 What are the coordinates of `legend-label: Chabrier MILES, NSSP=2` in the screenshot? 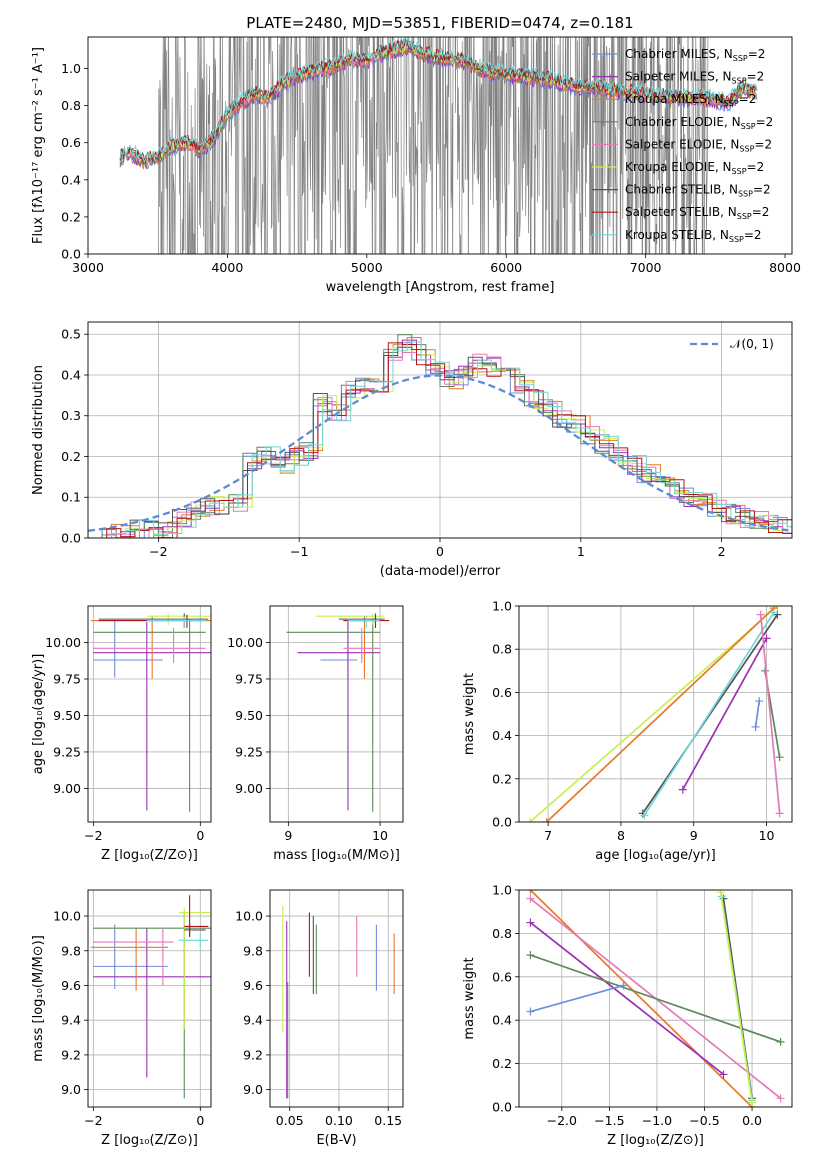 It's located at (695, 55).